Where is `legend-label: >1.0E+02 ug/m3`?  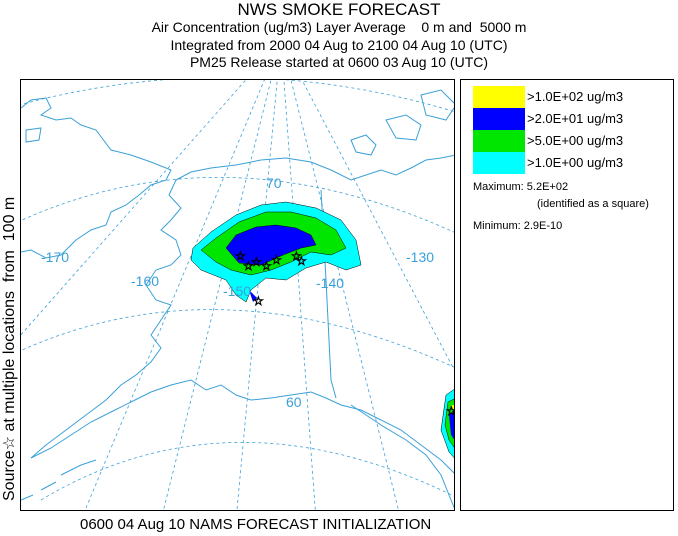 legend-label: >1.0E+02 ug/m3 is located at coordinates (575, 96).